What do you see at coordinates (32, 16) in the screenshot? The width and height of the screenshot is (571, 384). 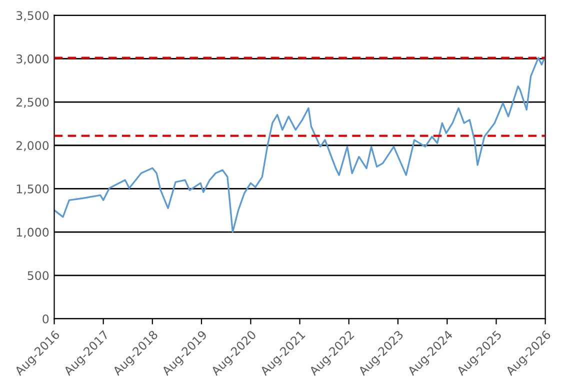 I see `y-tick-label: 3,500` at bounding box center [32, 16].